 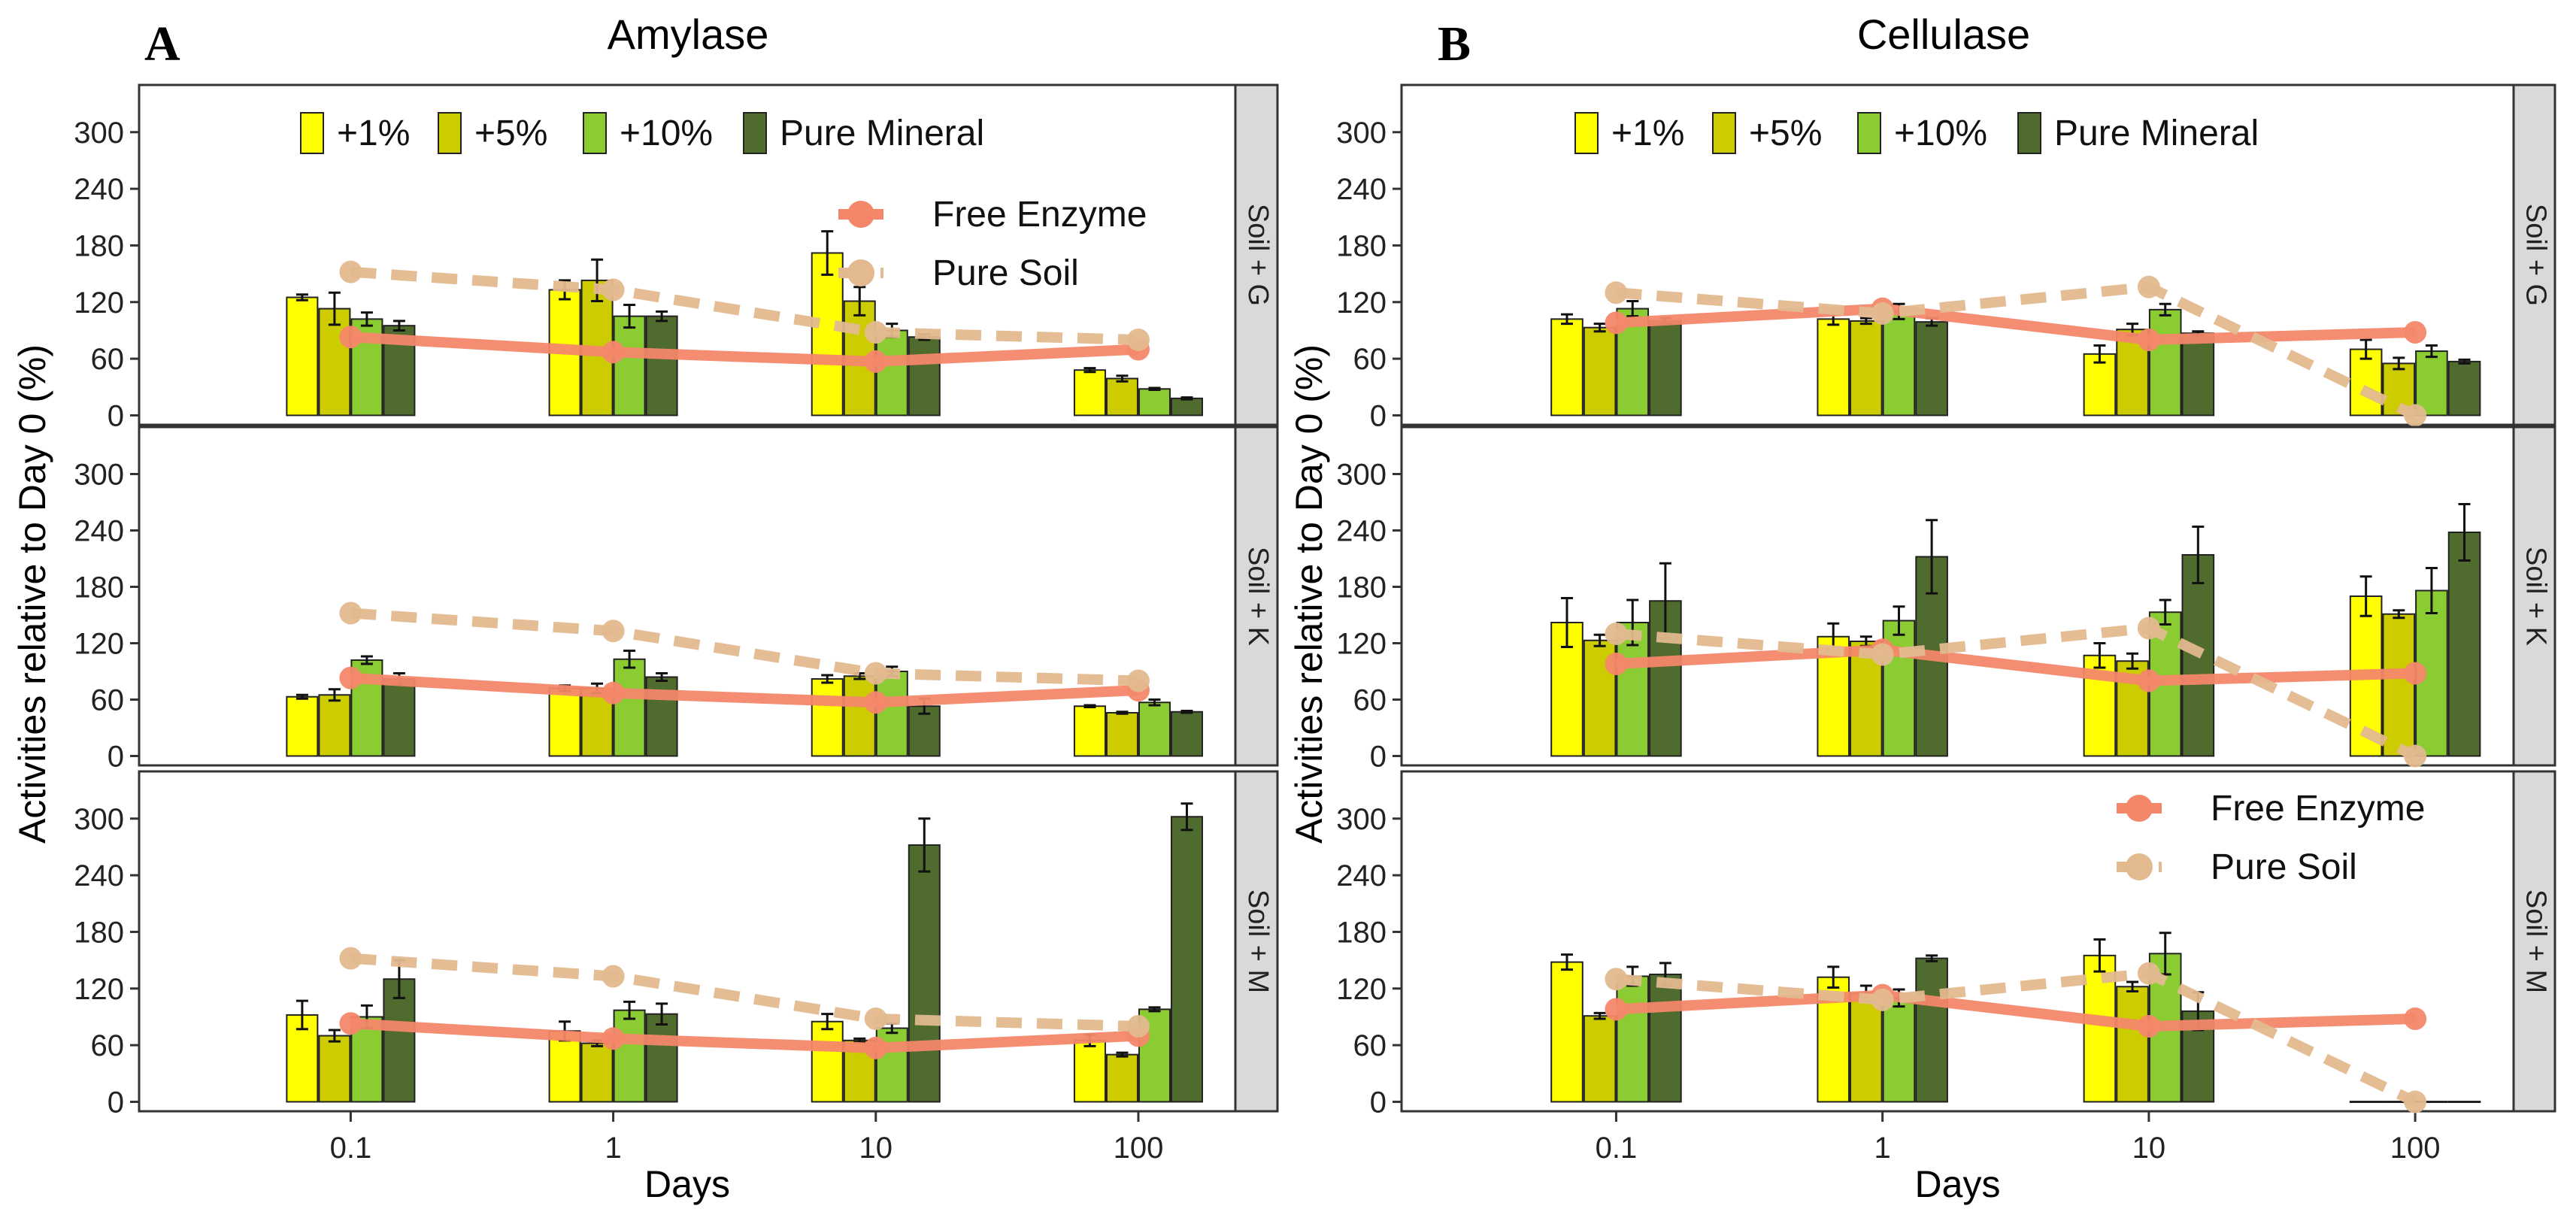 I want to click on facet-strip-label: Soil + G, so click(x=2535, y=255).